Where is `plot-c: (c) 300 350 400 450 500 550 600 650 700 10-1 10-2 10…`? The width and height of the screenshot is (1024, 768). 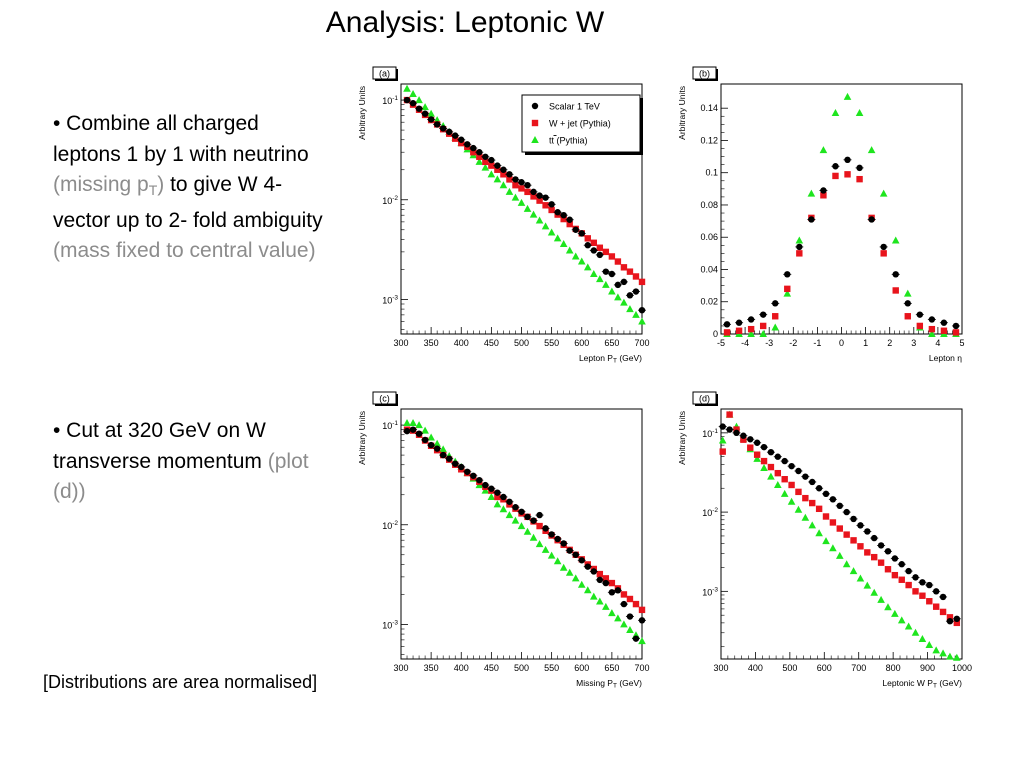 plot-c: (c) 300 350 400 450 500 550 600 650 700 10-1 10-2 10… is located at coordinates (503, 544).